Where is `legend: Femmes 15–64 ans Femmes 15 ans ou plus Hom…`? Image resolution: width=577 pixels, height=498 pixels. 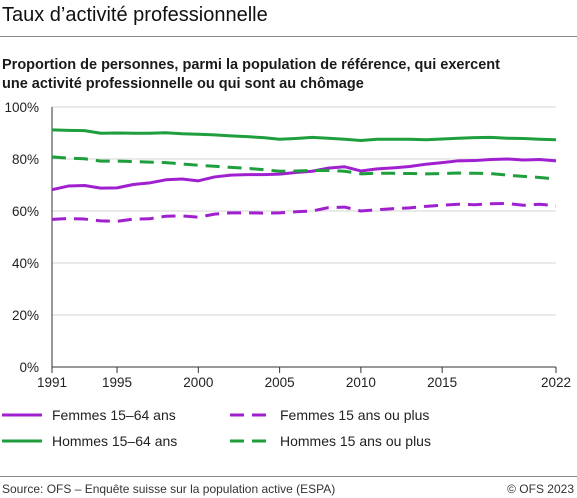 legend: Femmes 15–64 ans Femmes 15 ans ou plus Hom… is located at coordinates (216, 428).